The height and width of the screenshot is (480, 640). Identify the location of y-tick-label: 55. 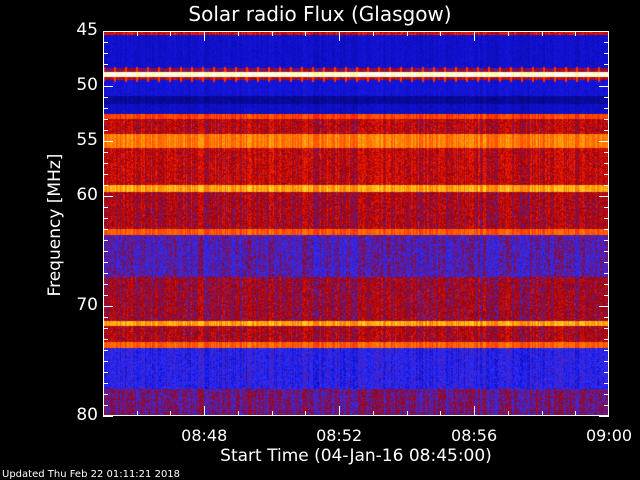
(87, 140).